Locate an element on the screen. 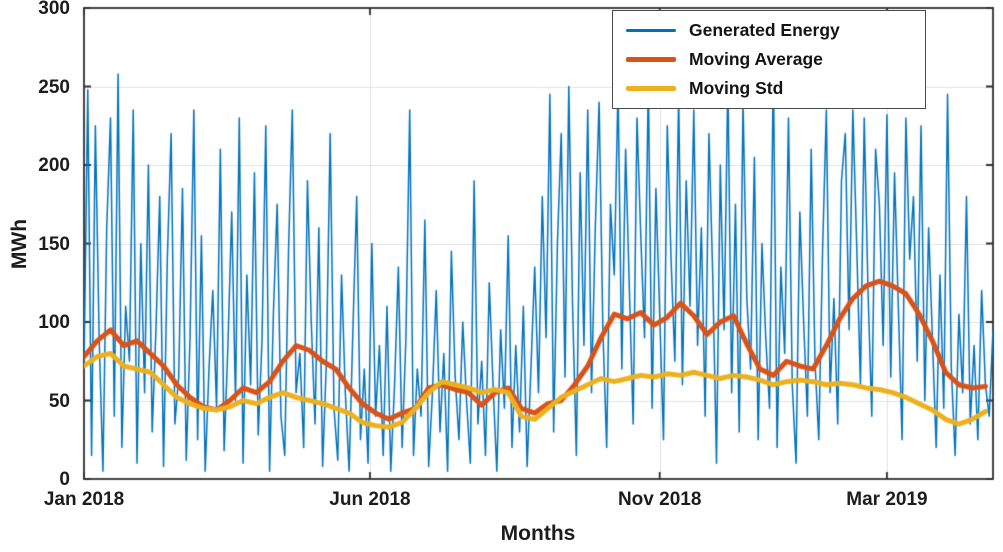 The width and height of the screenshot is (1003, 552). x-tick-label: Jun 2018 is located at coordinates (370, 499).